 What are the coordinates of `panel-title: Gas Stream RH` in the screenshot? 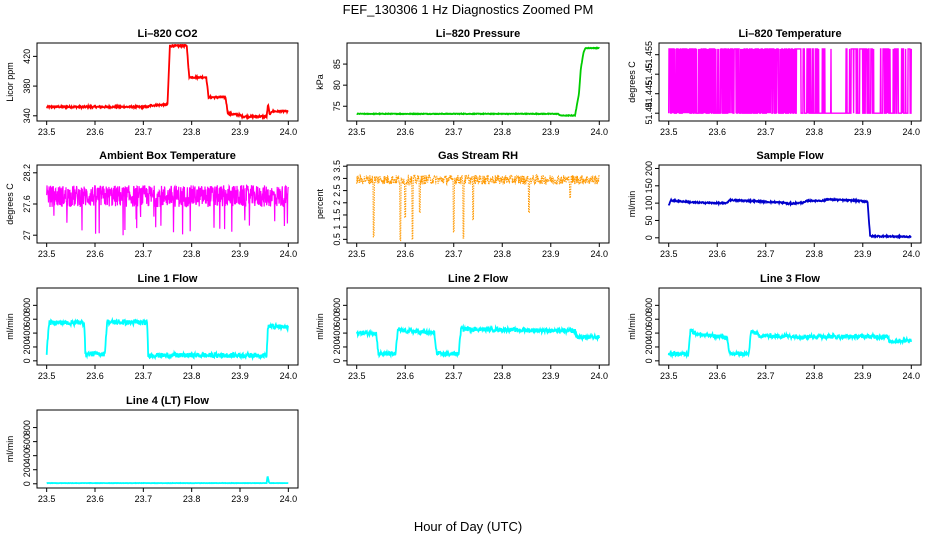 It's located at (478, 156).